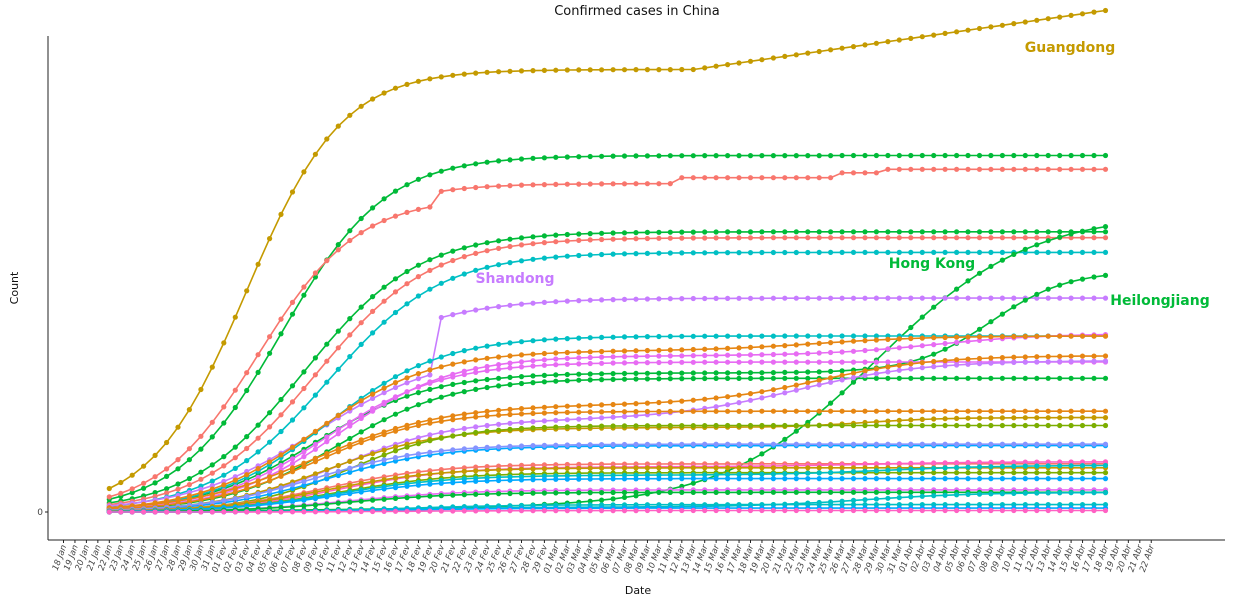 The height and width of the screenshot is (598, 1234). I want to click on series-line, so click(607, 468).